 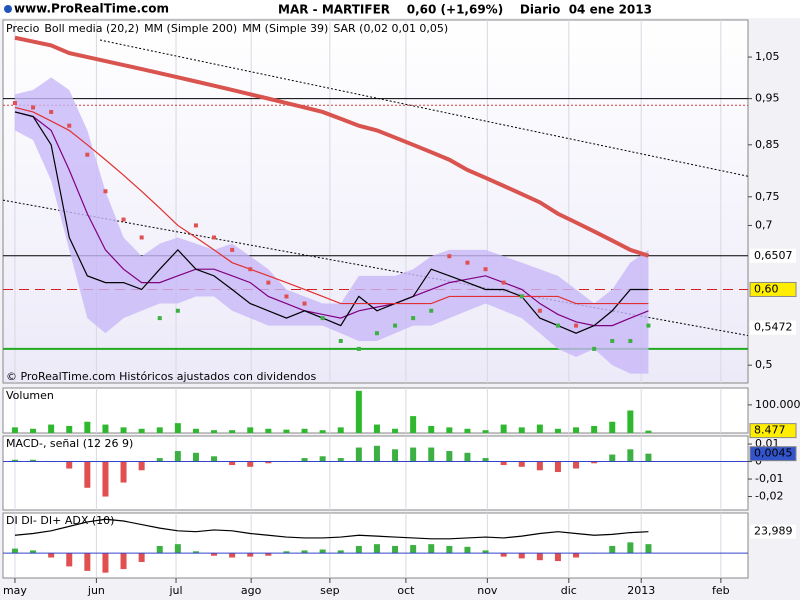 I want to click on logo-icon, so click(x=8, y=9).